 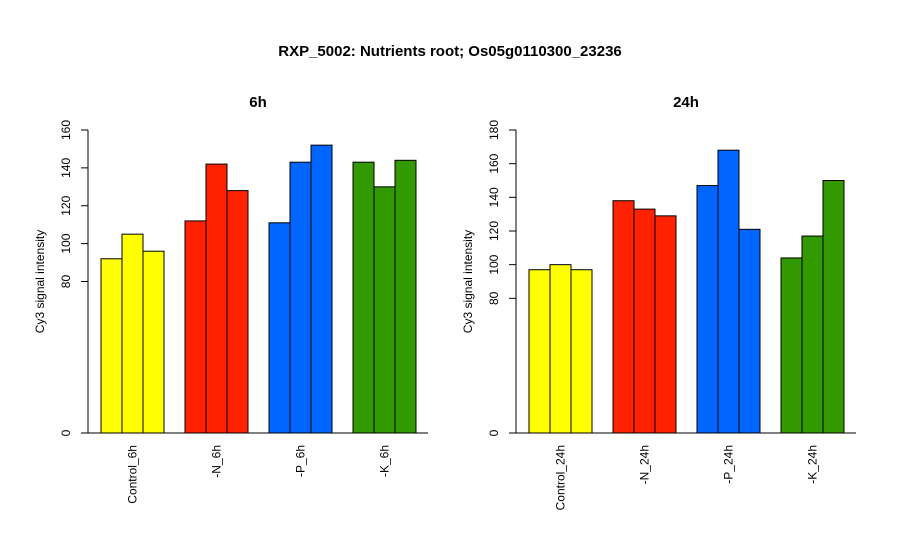 I want to click on bar--K_24h-1, so click(x=791, y=345).